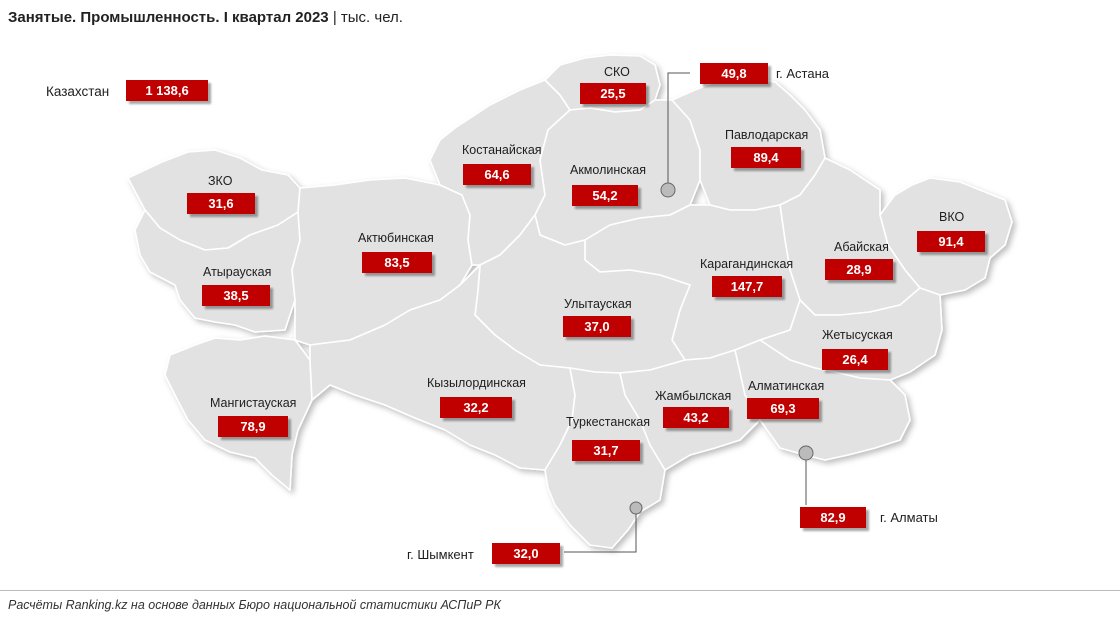 The width and height of the screenshot is (1120, 621). Describe the element at coordinates (605, 195) in the screenshot. I see `region-value-akmola: 54,2` at that location.